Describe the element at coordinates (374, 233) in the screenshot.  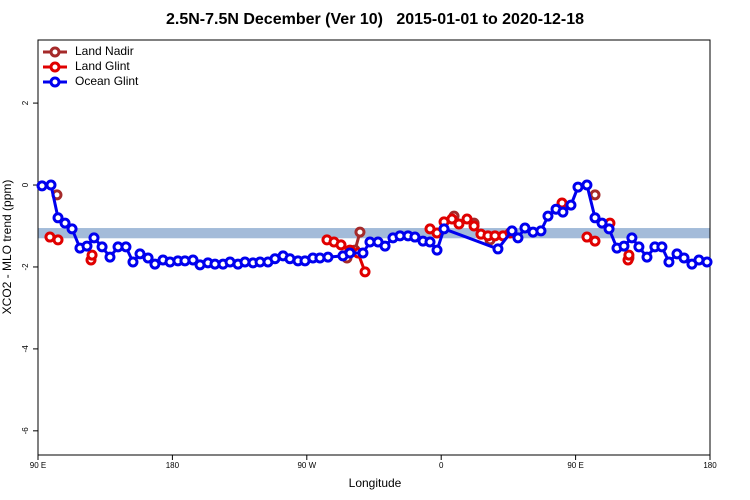
I see `band` at that location.